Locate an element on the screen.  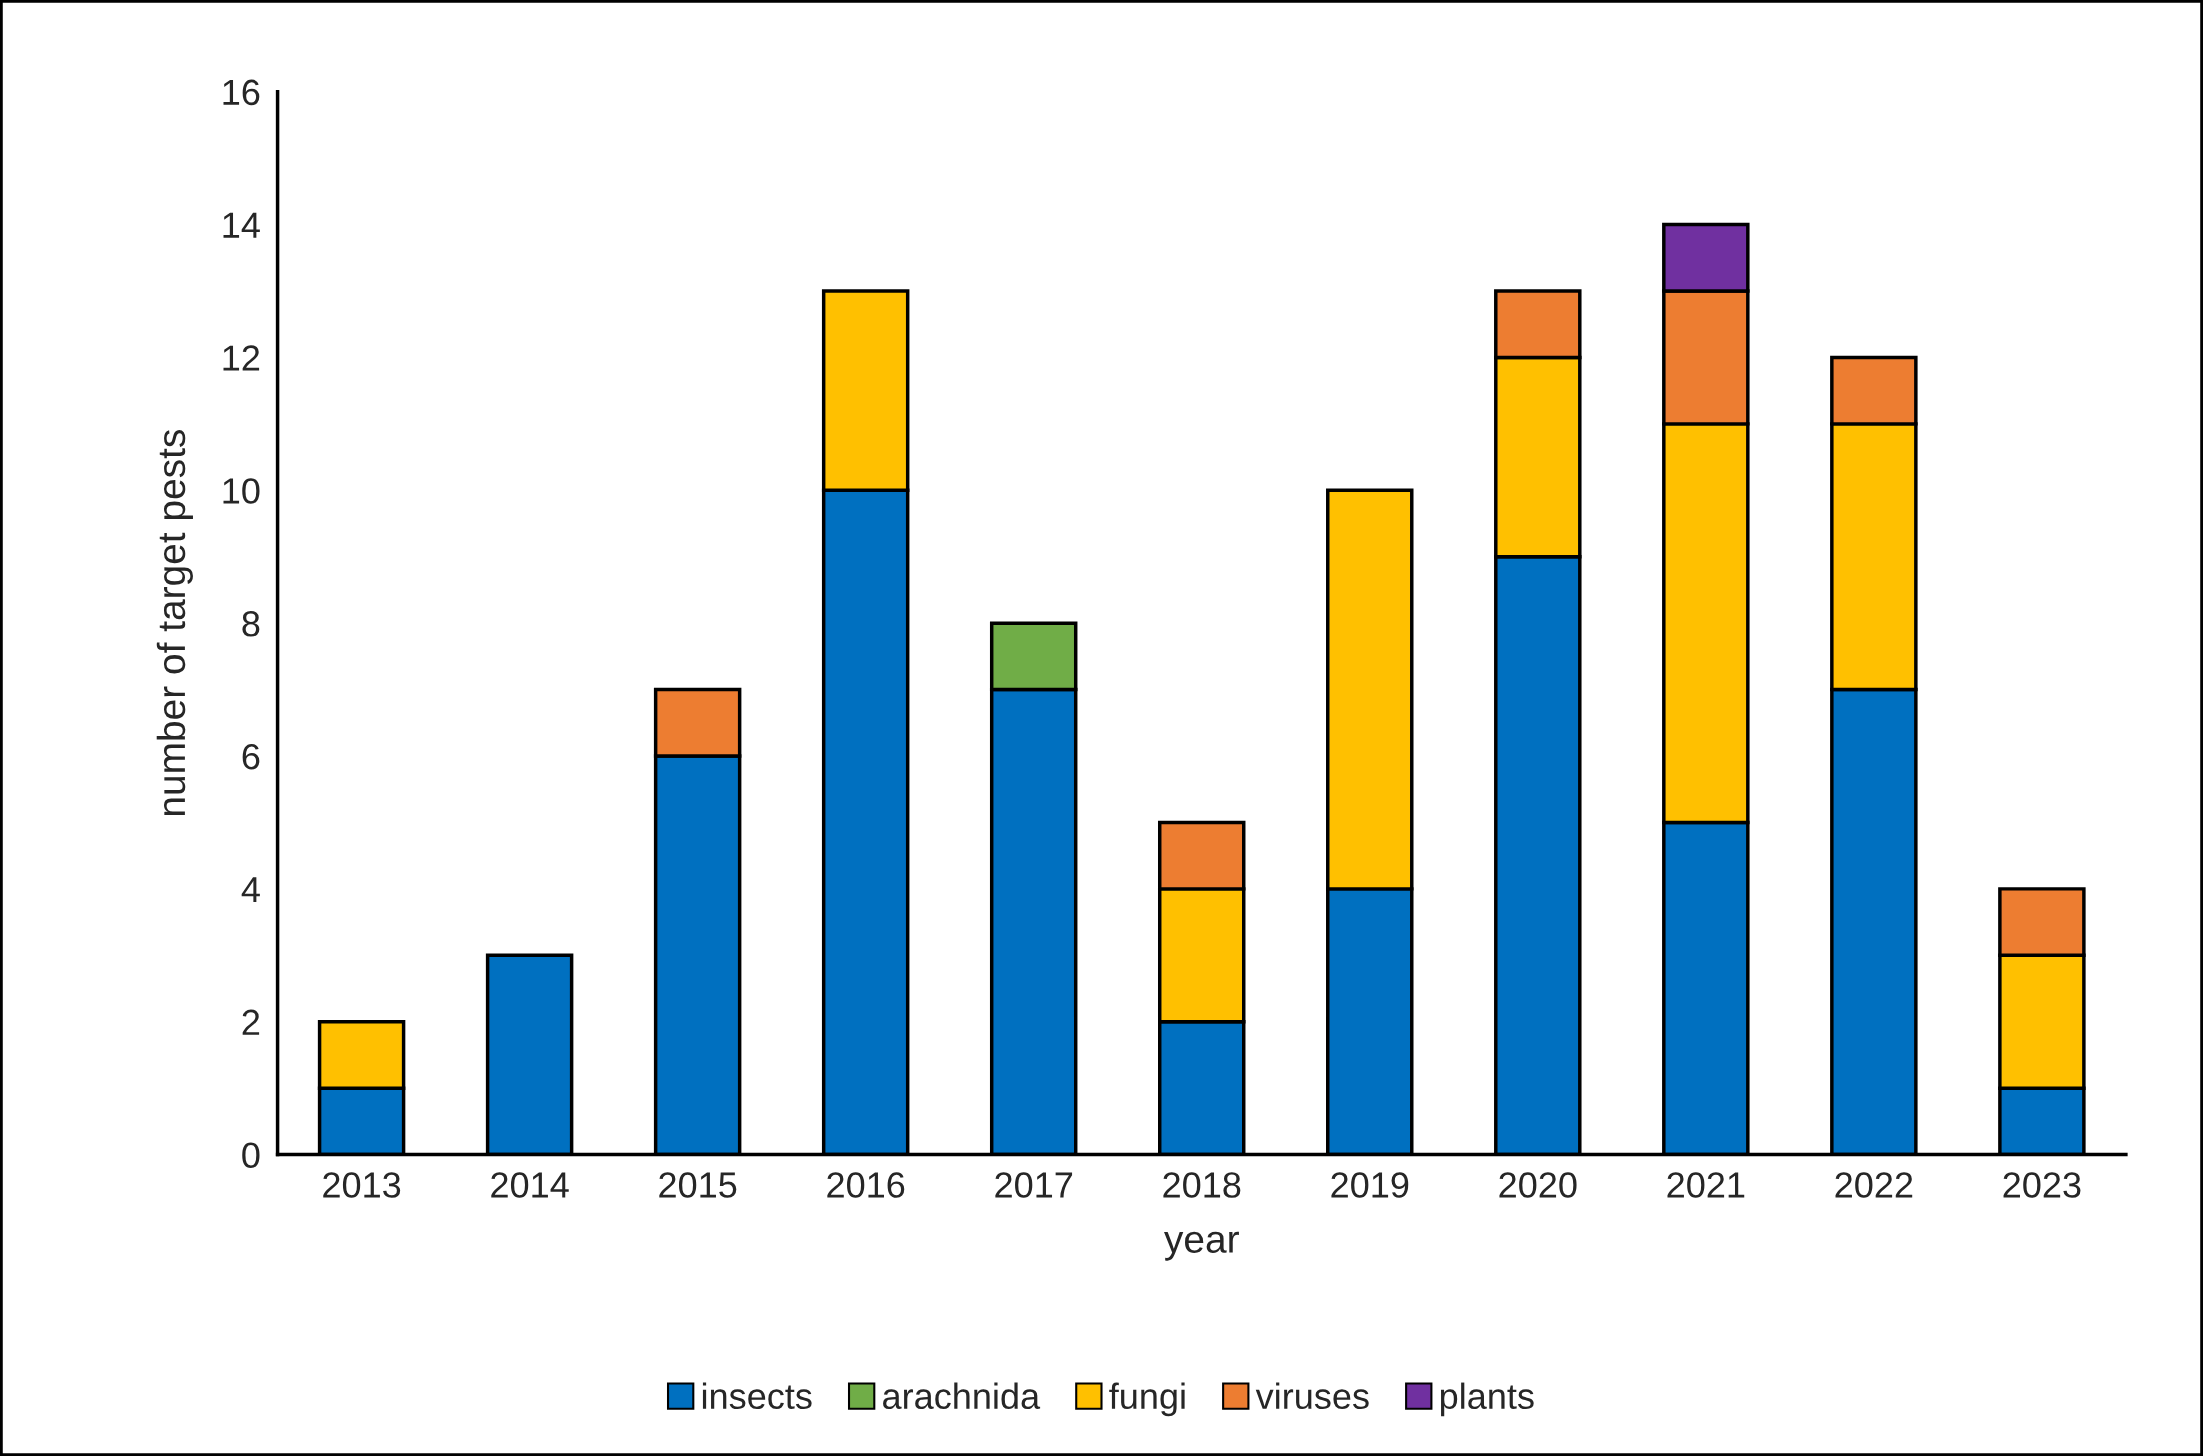
x-tick-label: 2020 is located at coordinates (1538, 1185).